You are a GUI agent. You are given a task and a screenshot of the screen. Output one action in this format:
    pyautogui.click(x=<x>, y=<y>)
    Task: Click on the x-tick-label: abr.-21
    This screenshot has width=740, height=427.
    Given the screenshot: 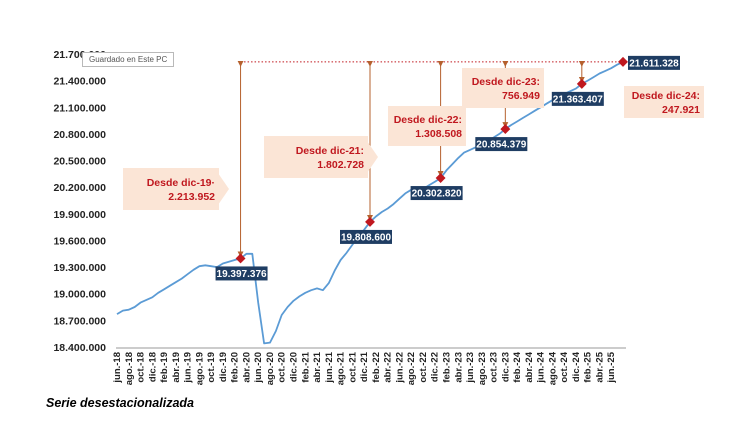 What is the action you would take?
    pyautogui.click(x=317, y=366)
    